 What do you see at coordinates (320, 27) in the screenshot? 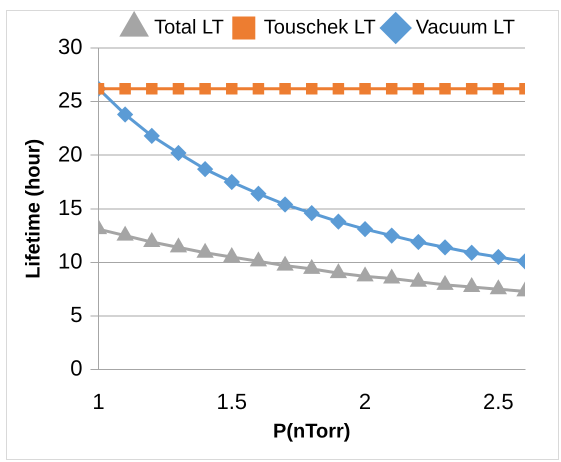
I see `legend-label: Touschek LT` at bounding box center [320, 27].